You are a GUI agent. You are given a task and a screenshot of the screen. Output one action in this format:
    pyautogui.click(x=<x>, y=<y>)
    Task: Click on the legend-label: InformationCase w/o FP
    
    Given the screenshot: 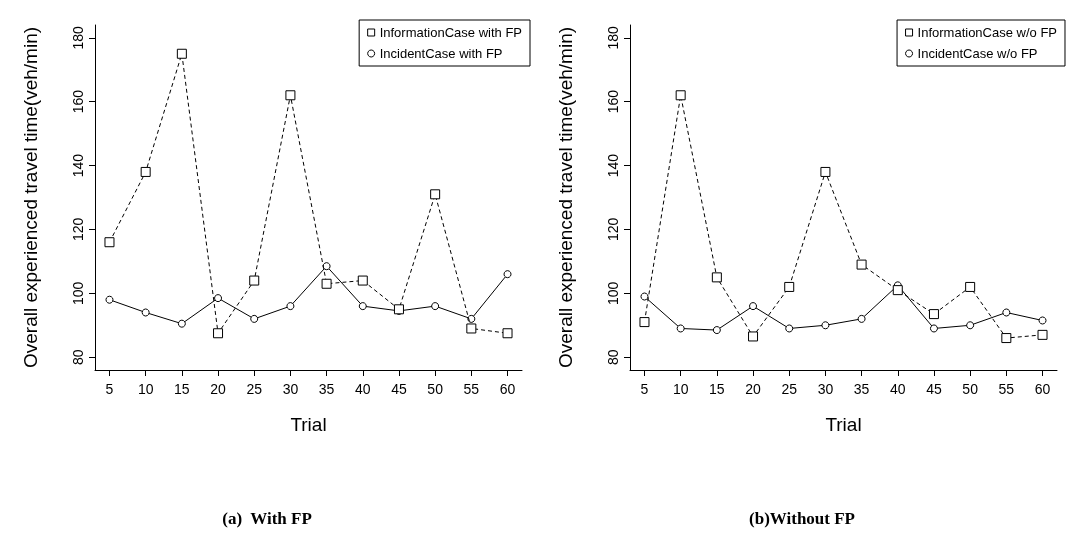 What is the action you would take?
    pyautogui.click(x=987, y=32)
    